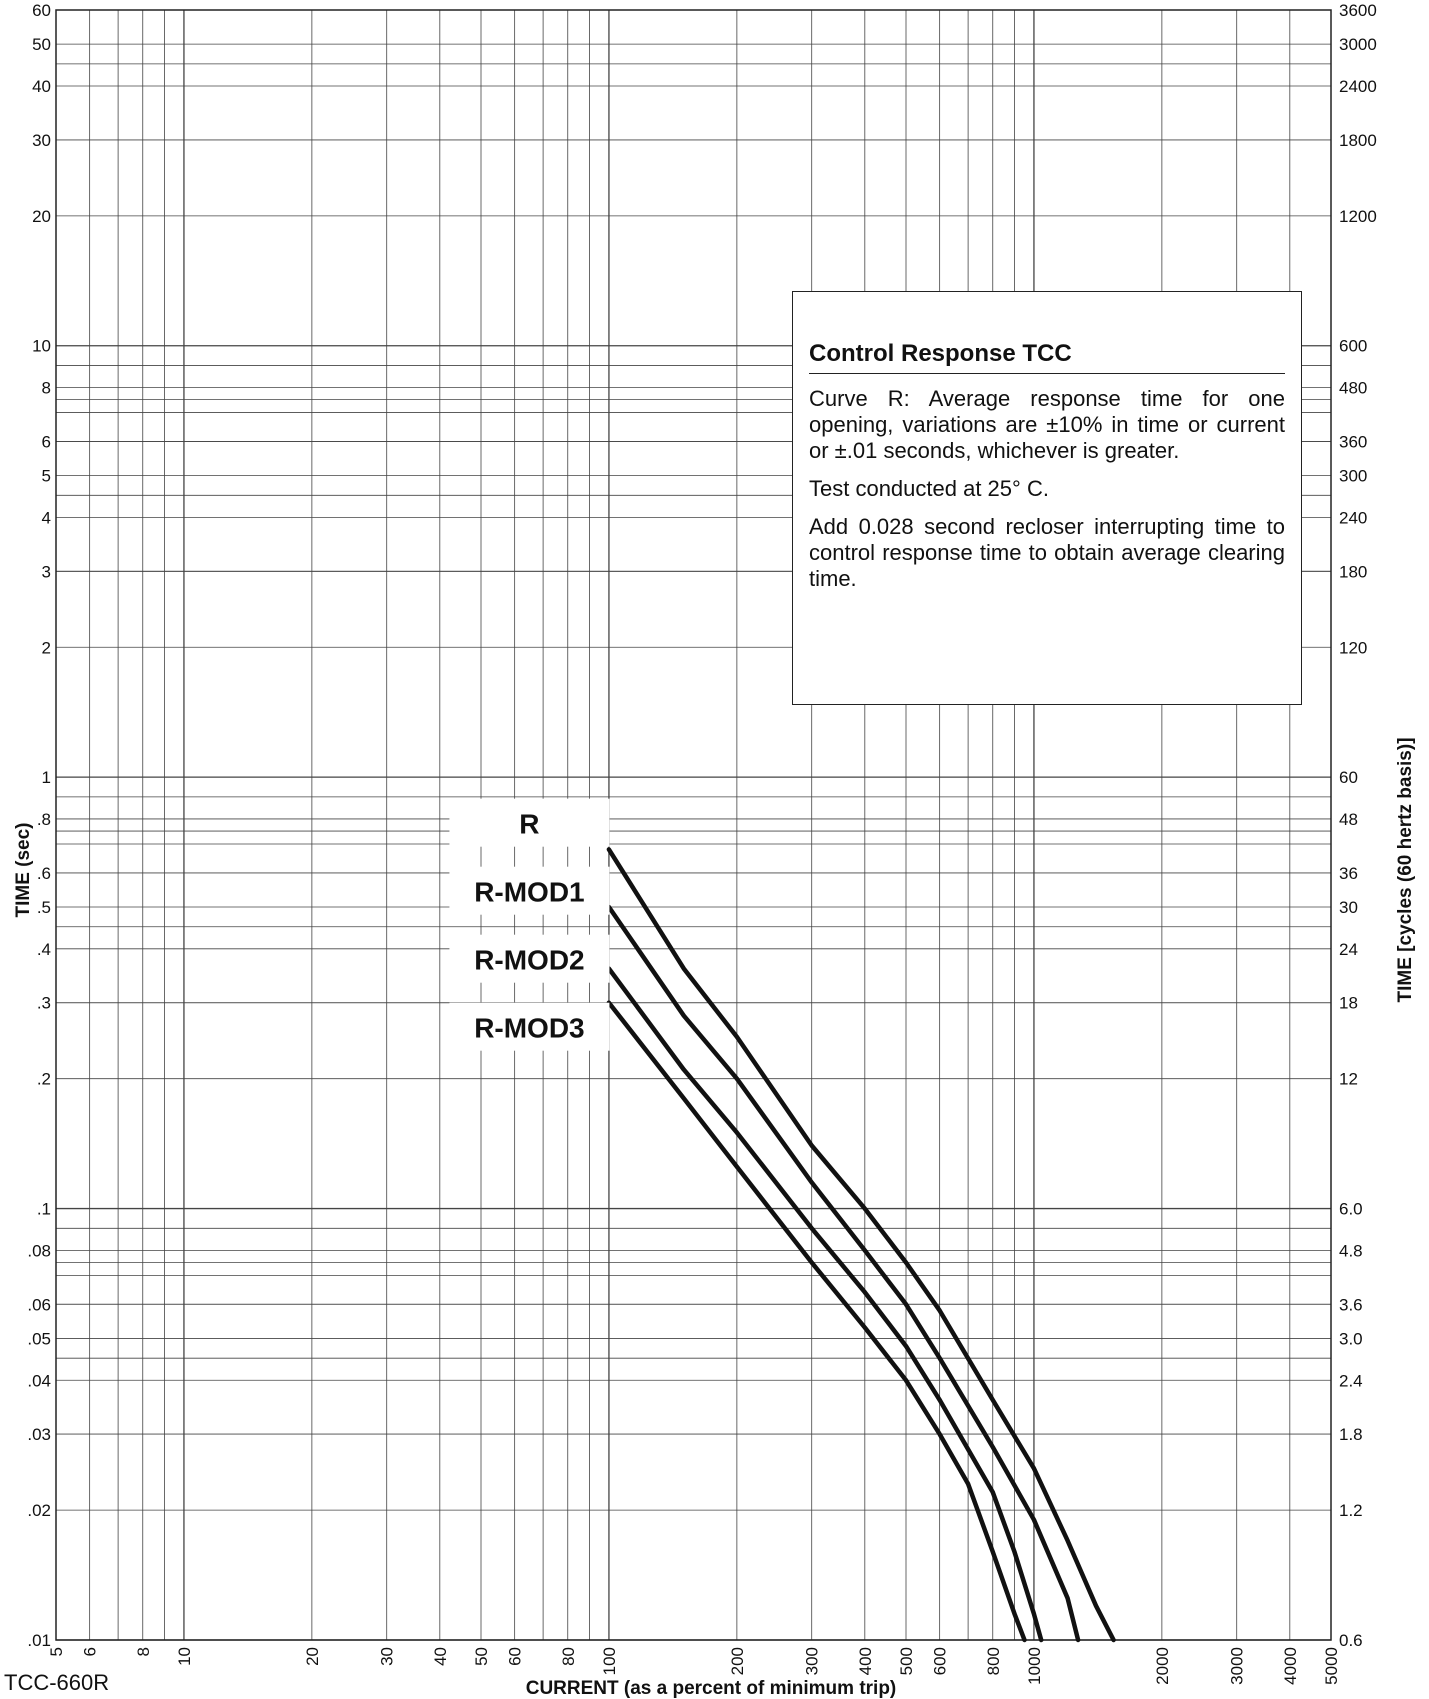  I want to click on x-tick-label: 50, so click(481, 1656).